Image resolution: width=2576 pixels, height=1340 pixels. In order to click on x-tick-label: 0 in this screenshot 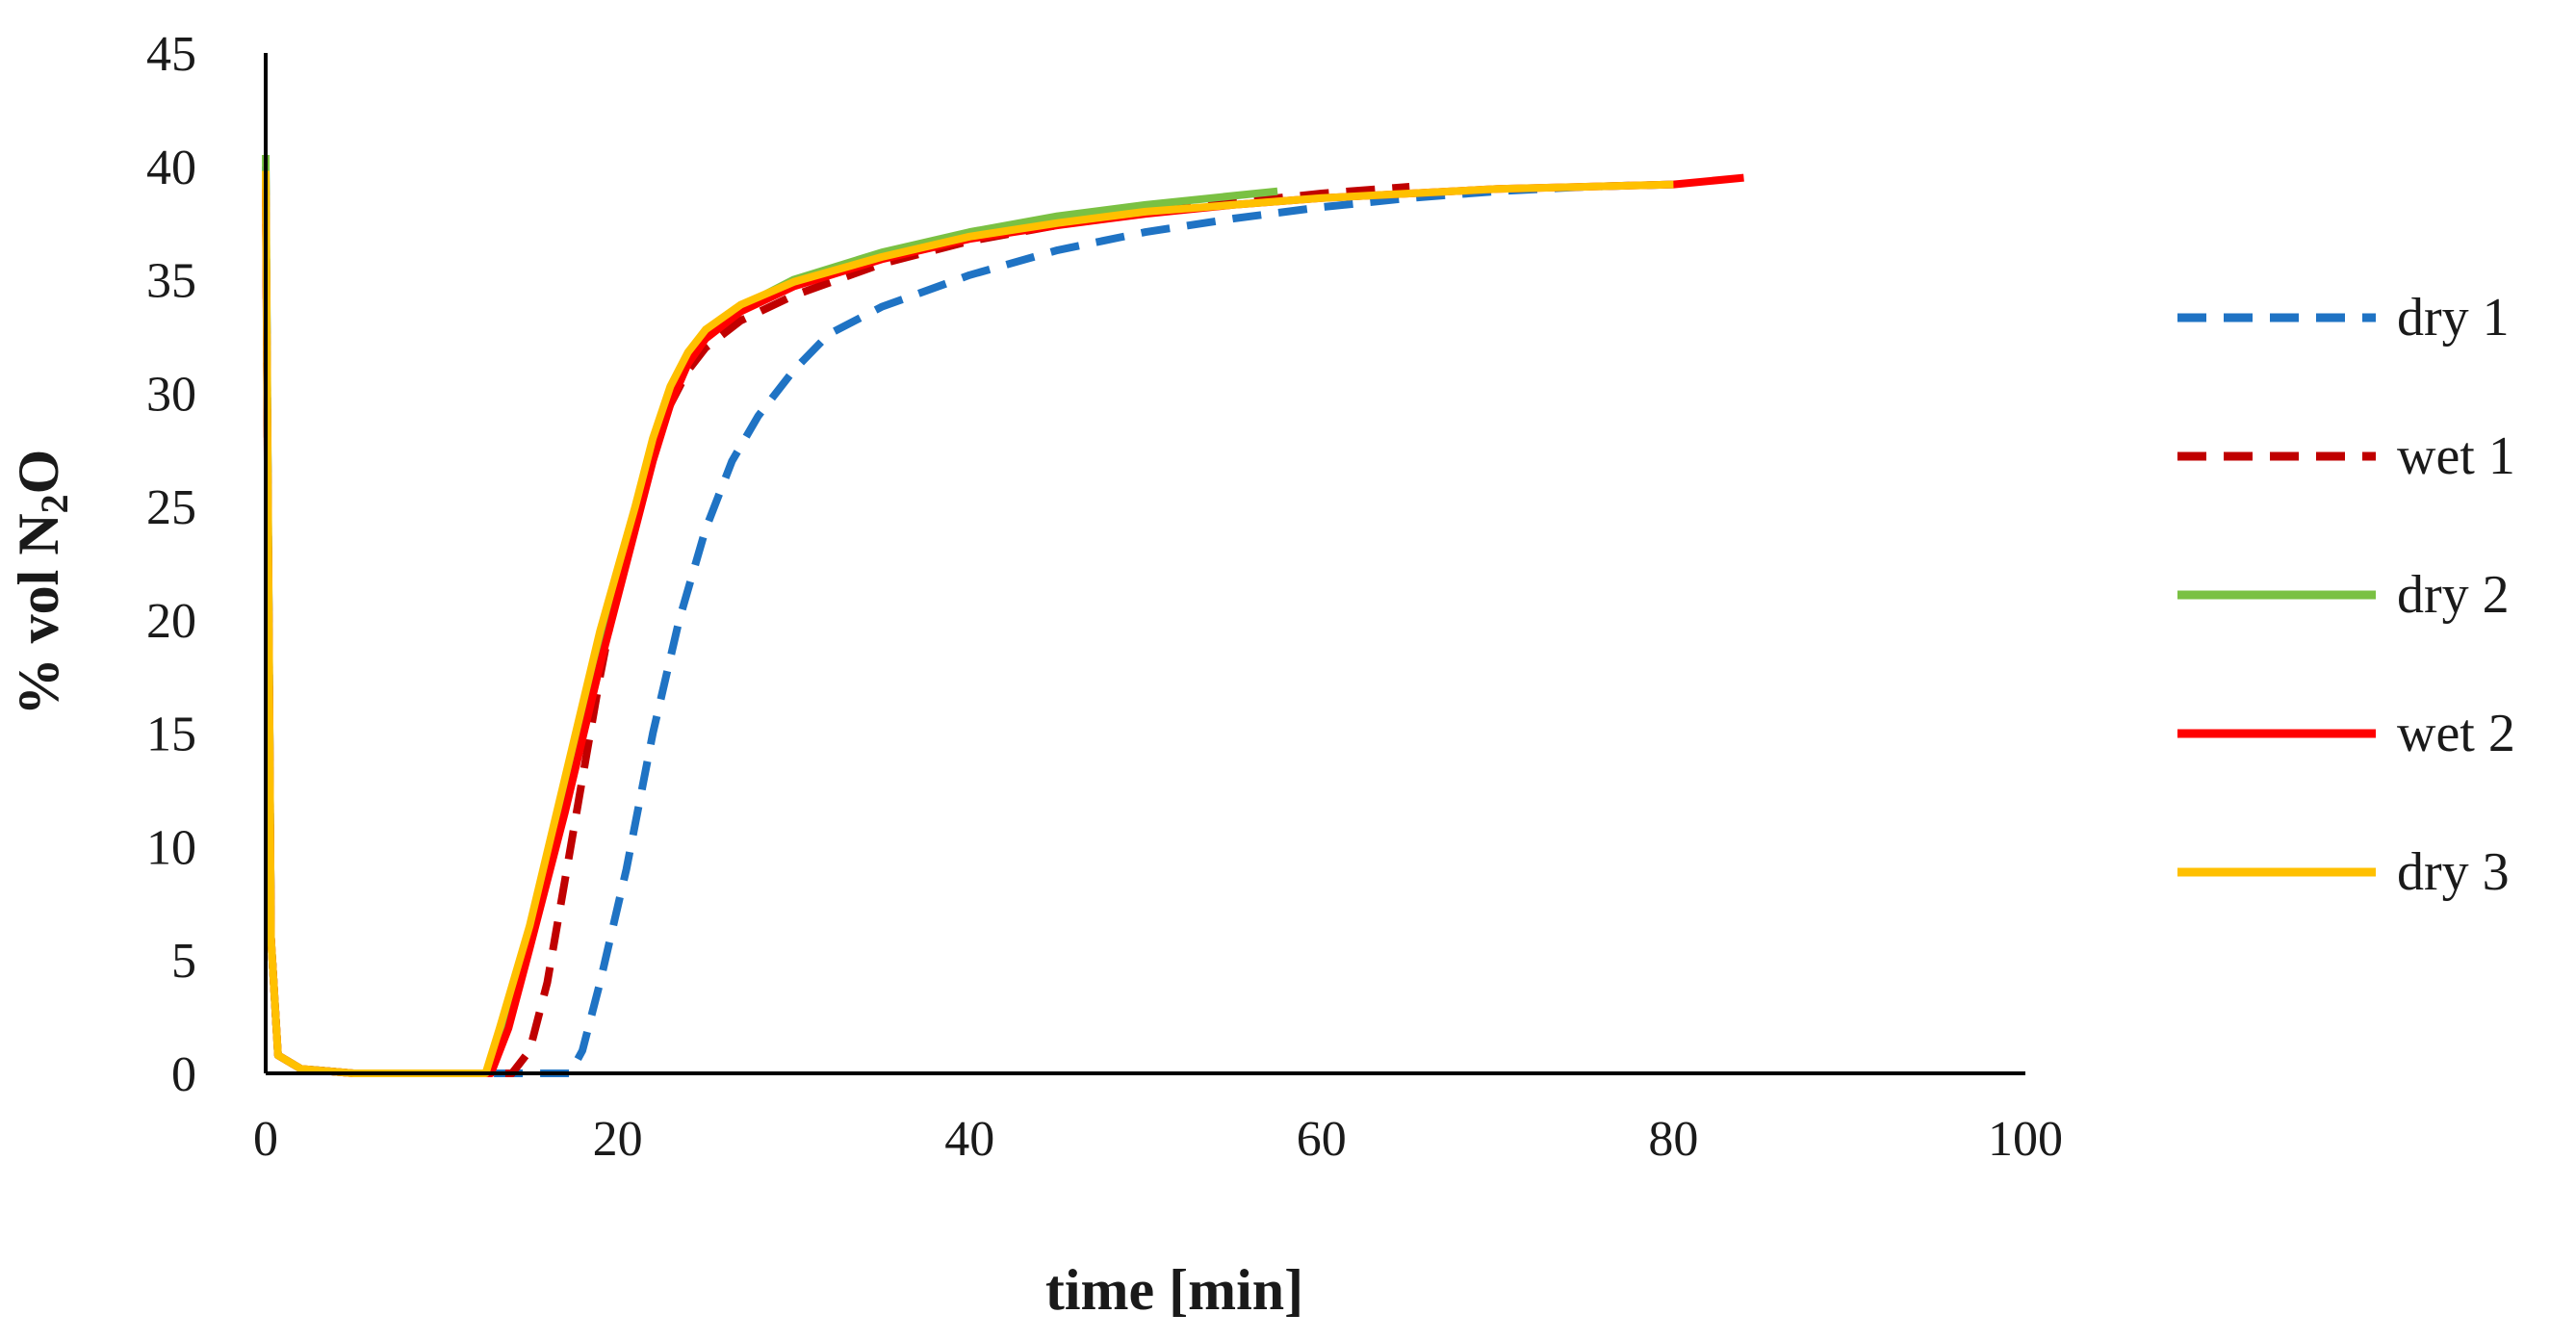, I will do `click(265, 1140)`.